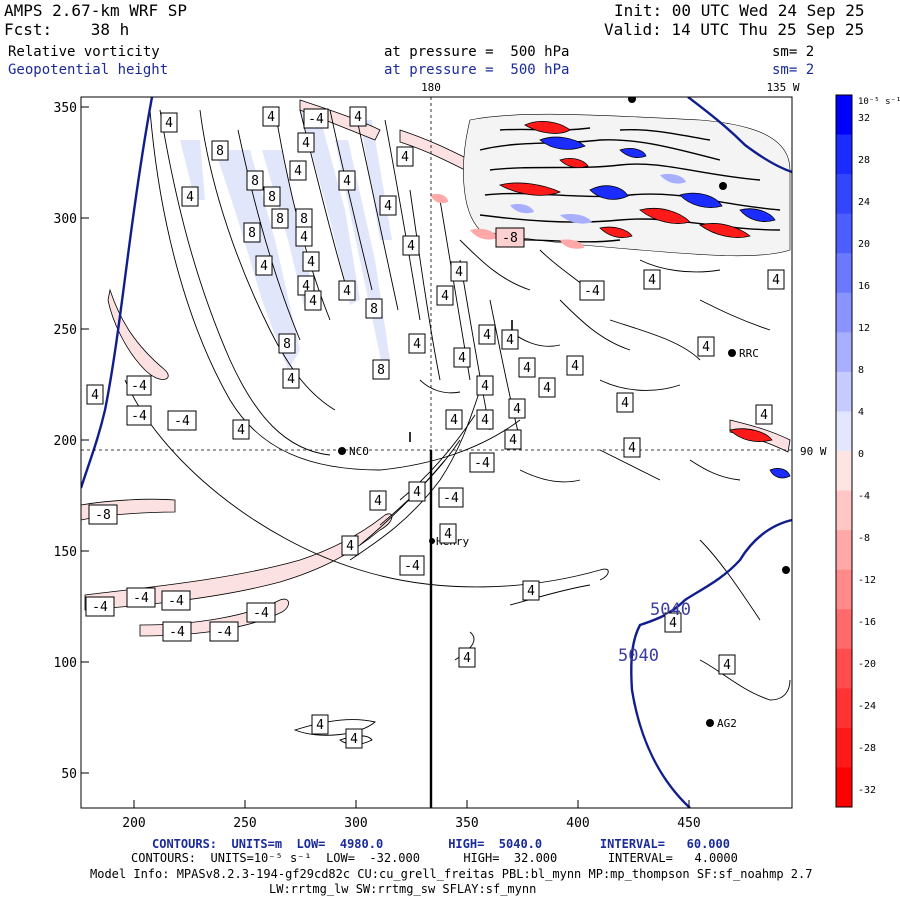 The image size is (900, 900). Describe the element at coordinates (65, 330) in the screenshot. I see `y-tick-label: 250` at that location.